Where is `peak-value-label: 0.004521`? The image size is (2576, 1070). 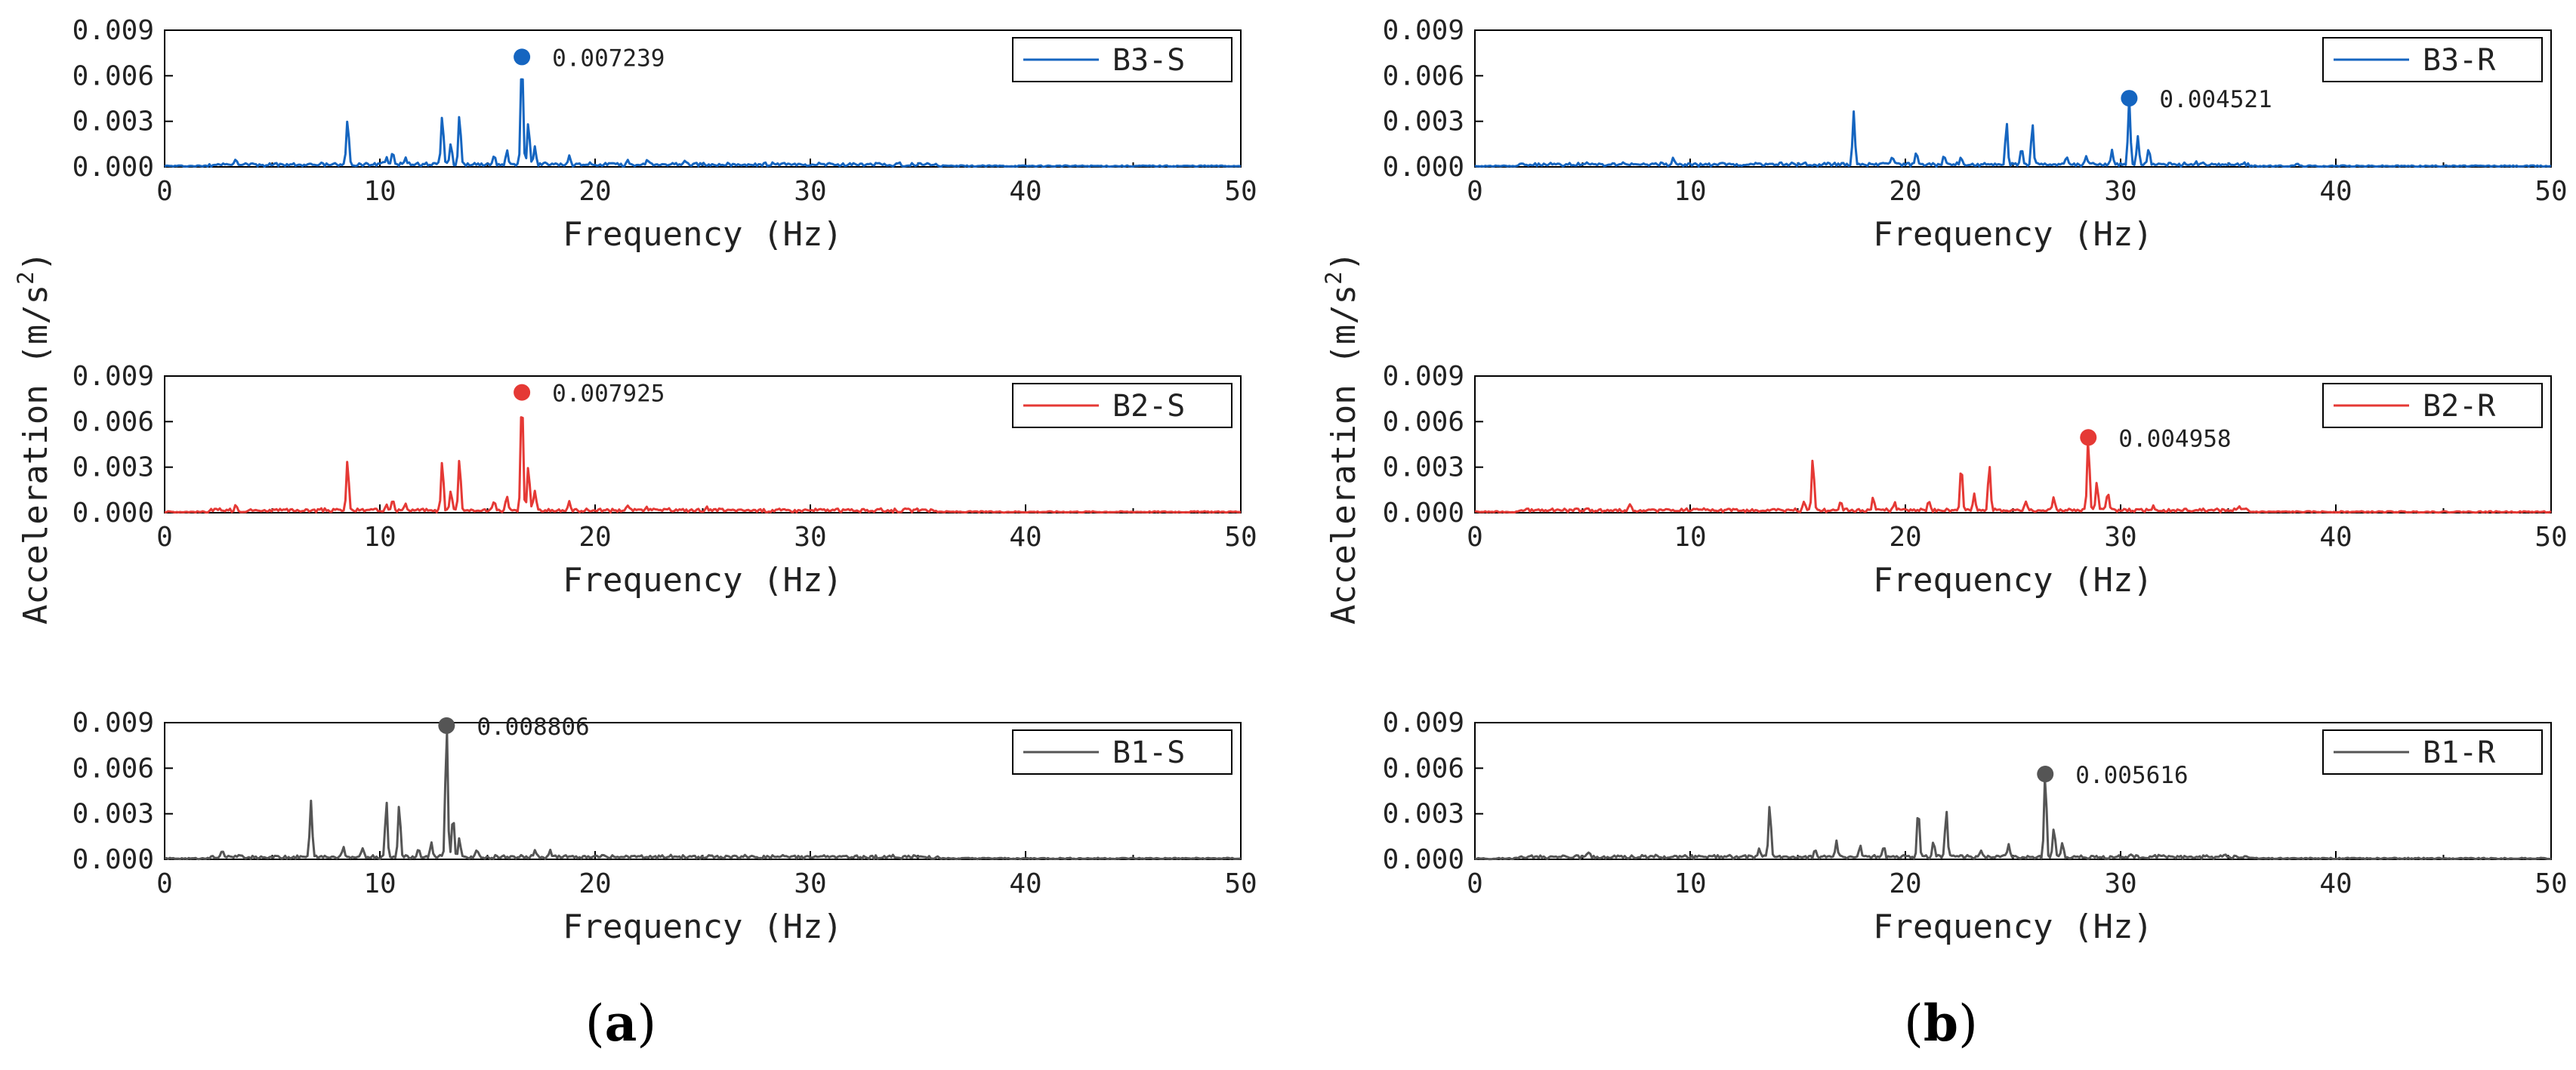 peak-value-label: 0.004521 is located at coordinates (2215, 99).